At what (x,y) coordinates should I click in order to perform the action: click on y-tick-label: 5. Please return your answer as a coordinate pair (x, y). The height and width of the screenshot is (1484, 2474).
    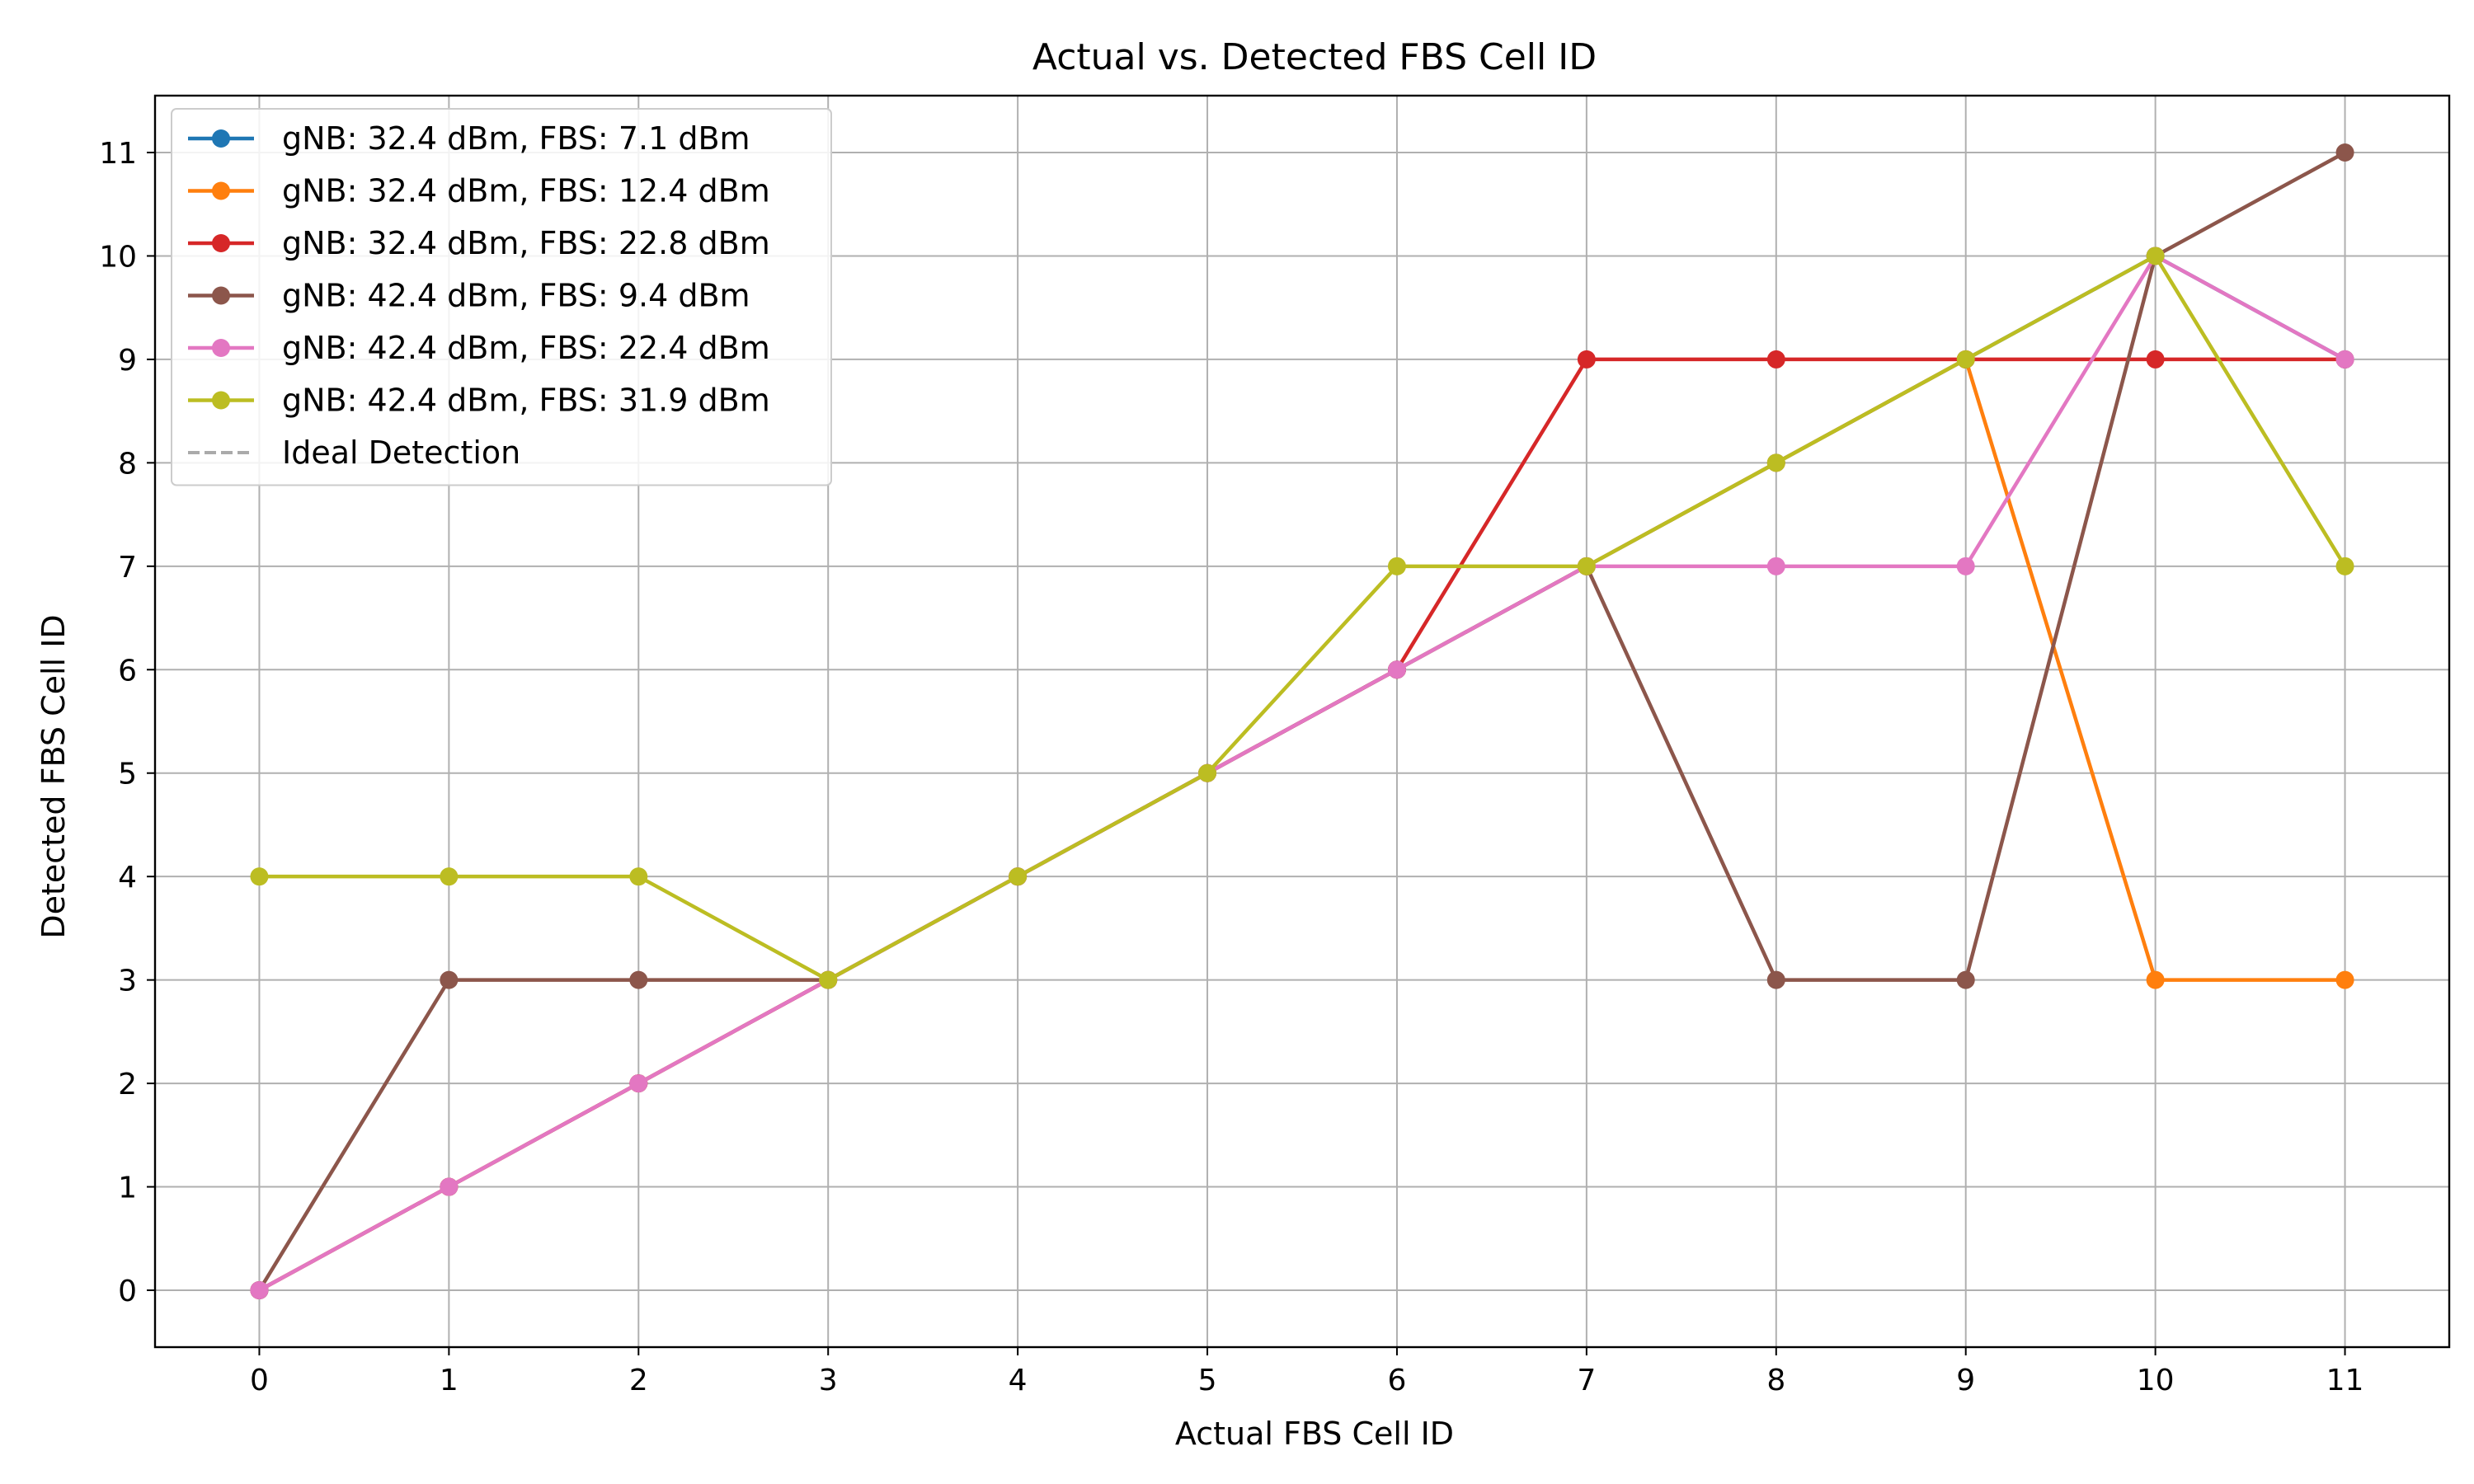
    Looking at the image, I should click on (127, 774).